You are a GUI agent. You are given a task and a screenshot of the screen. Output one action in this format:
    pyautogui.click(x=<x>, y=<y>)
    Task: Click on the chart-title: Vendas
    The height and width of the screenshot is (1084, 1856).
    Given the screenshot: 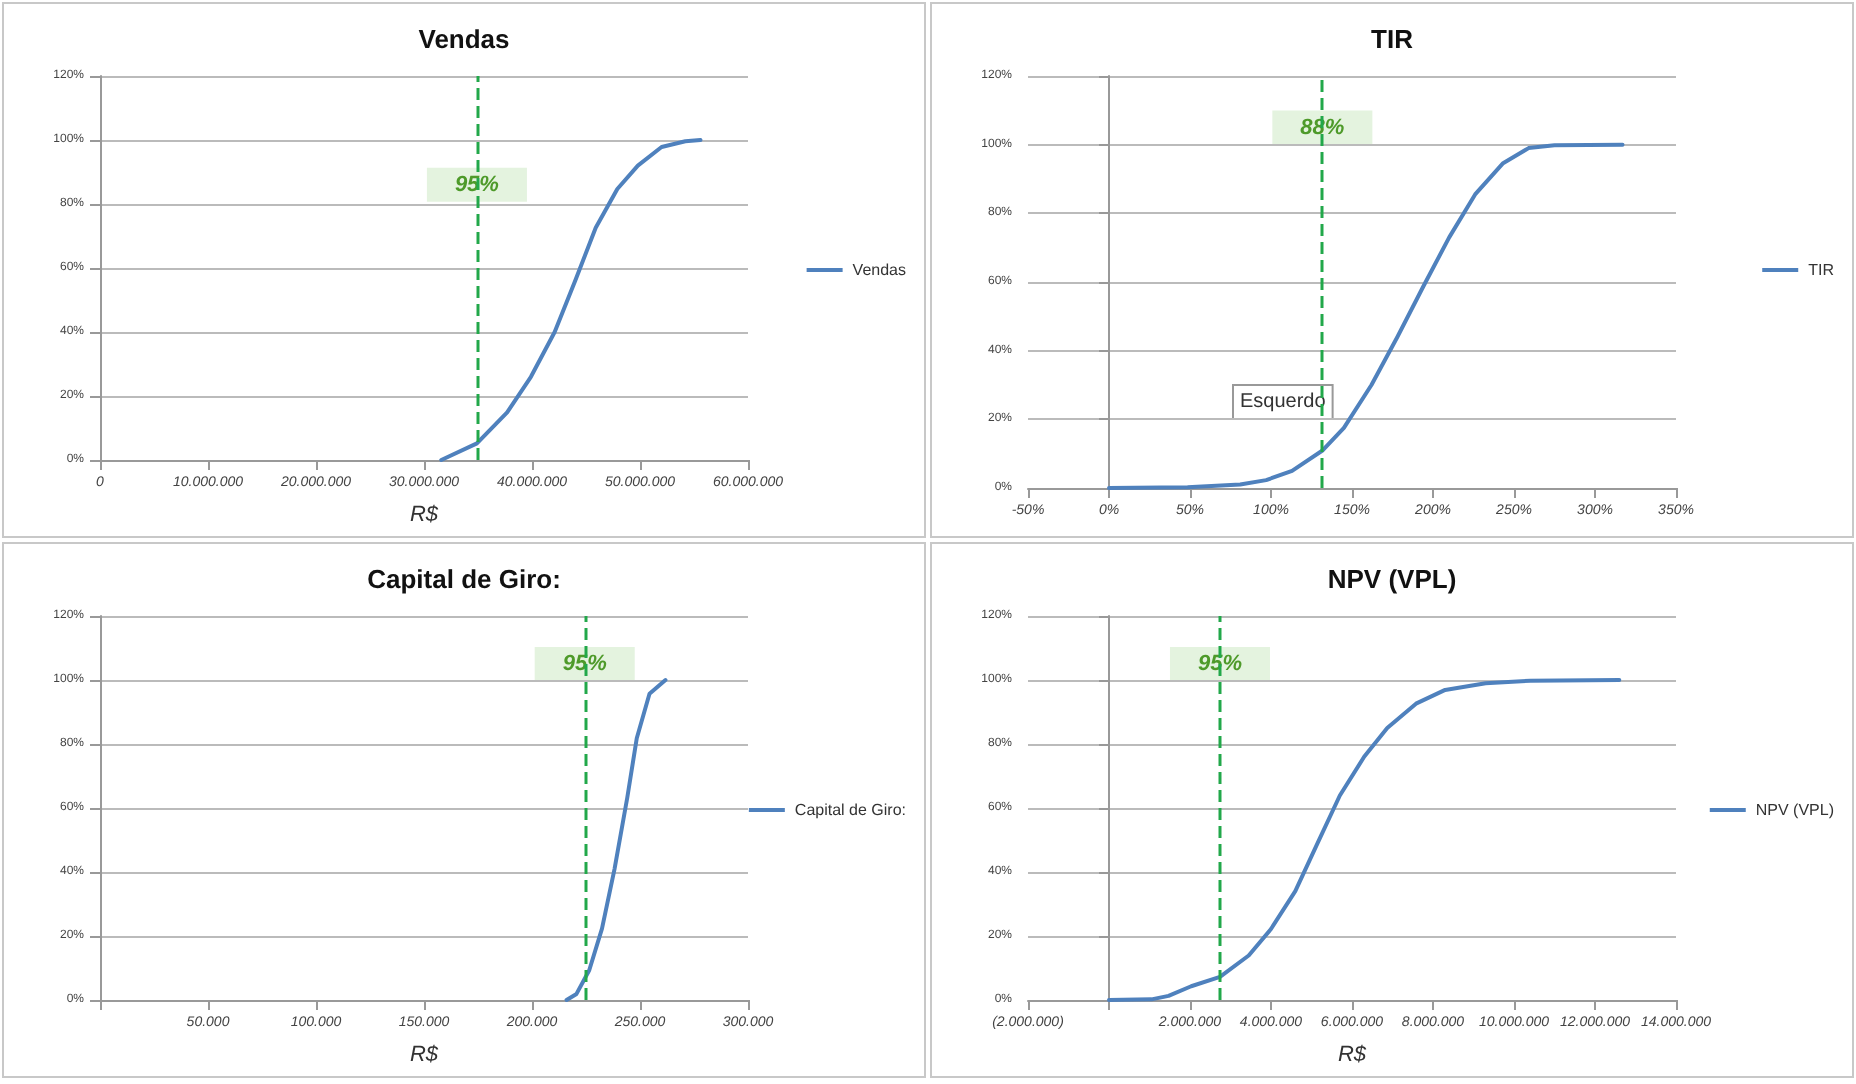 What is the action you would take?
    pyautogui.click(x=464, y=39)
    